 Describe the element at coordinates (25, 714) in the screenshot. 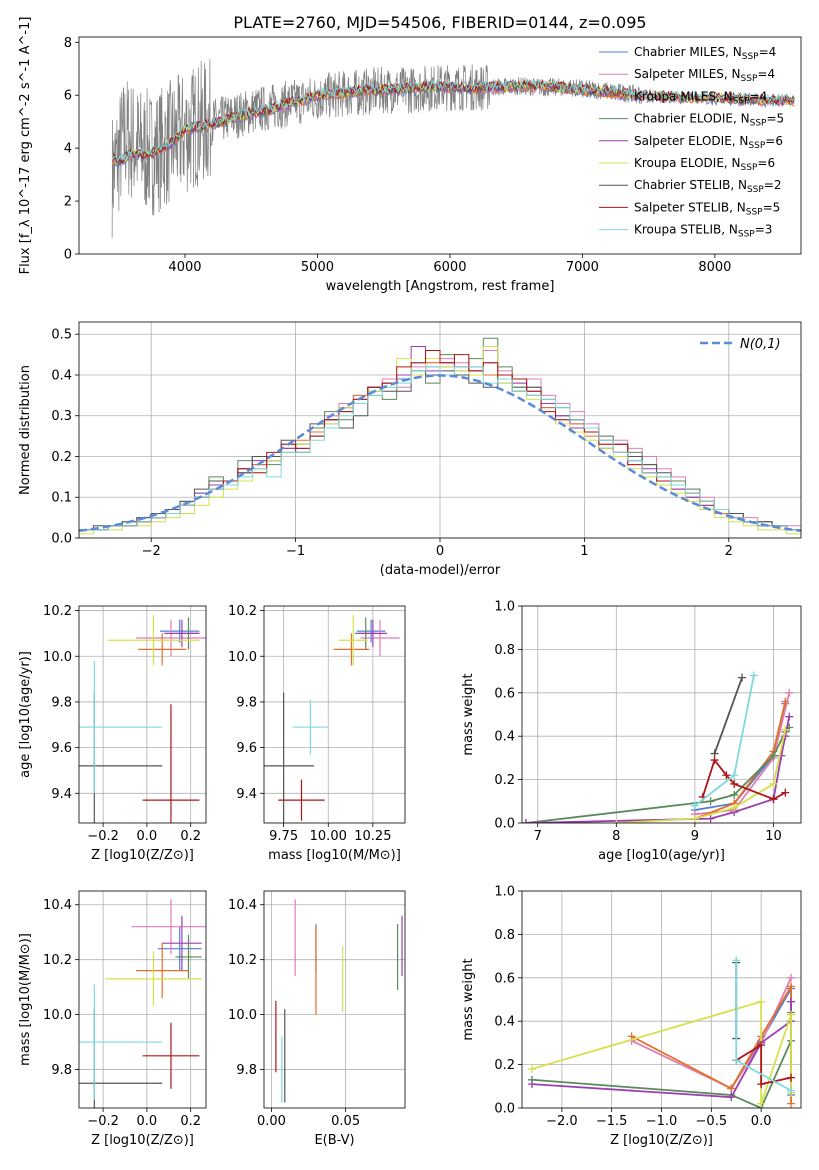

I see `y-axis-label: age [log10(age/yr)]` at that location.